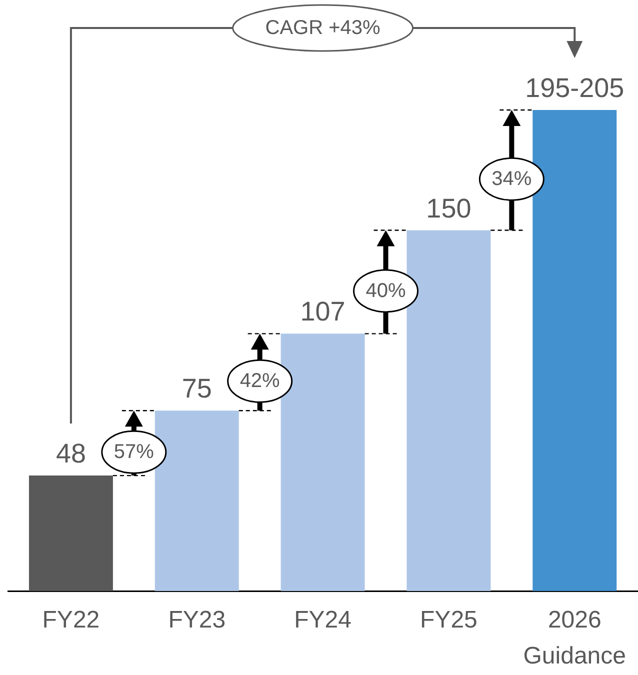 Image resolution: width=638 pixels, height=675 pixels. I want to click on data-label: 107, so click(323, 311).